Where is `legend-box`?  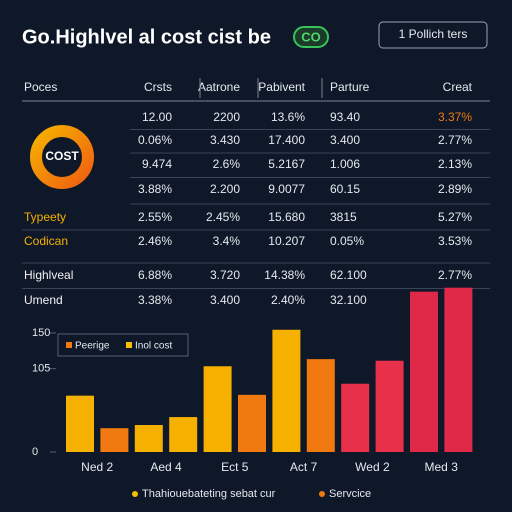 legend-box is located at coordinates (123, 345).